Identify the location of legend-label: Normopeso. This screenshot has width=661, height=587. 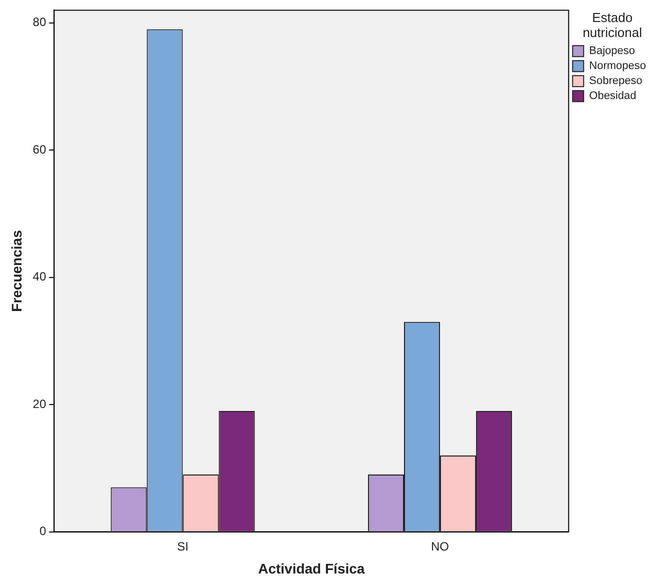
(617, 66).